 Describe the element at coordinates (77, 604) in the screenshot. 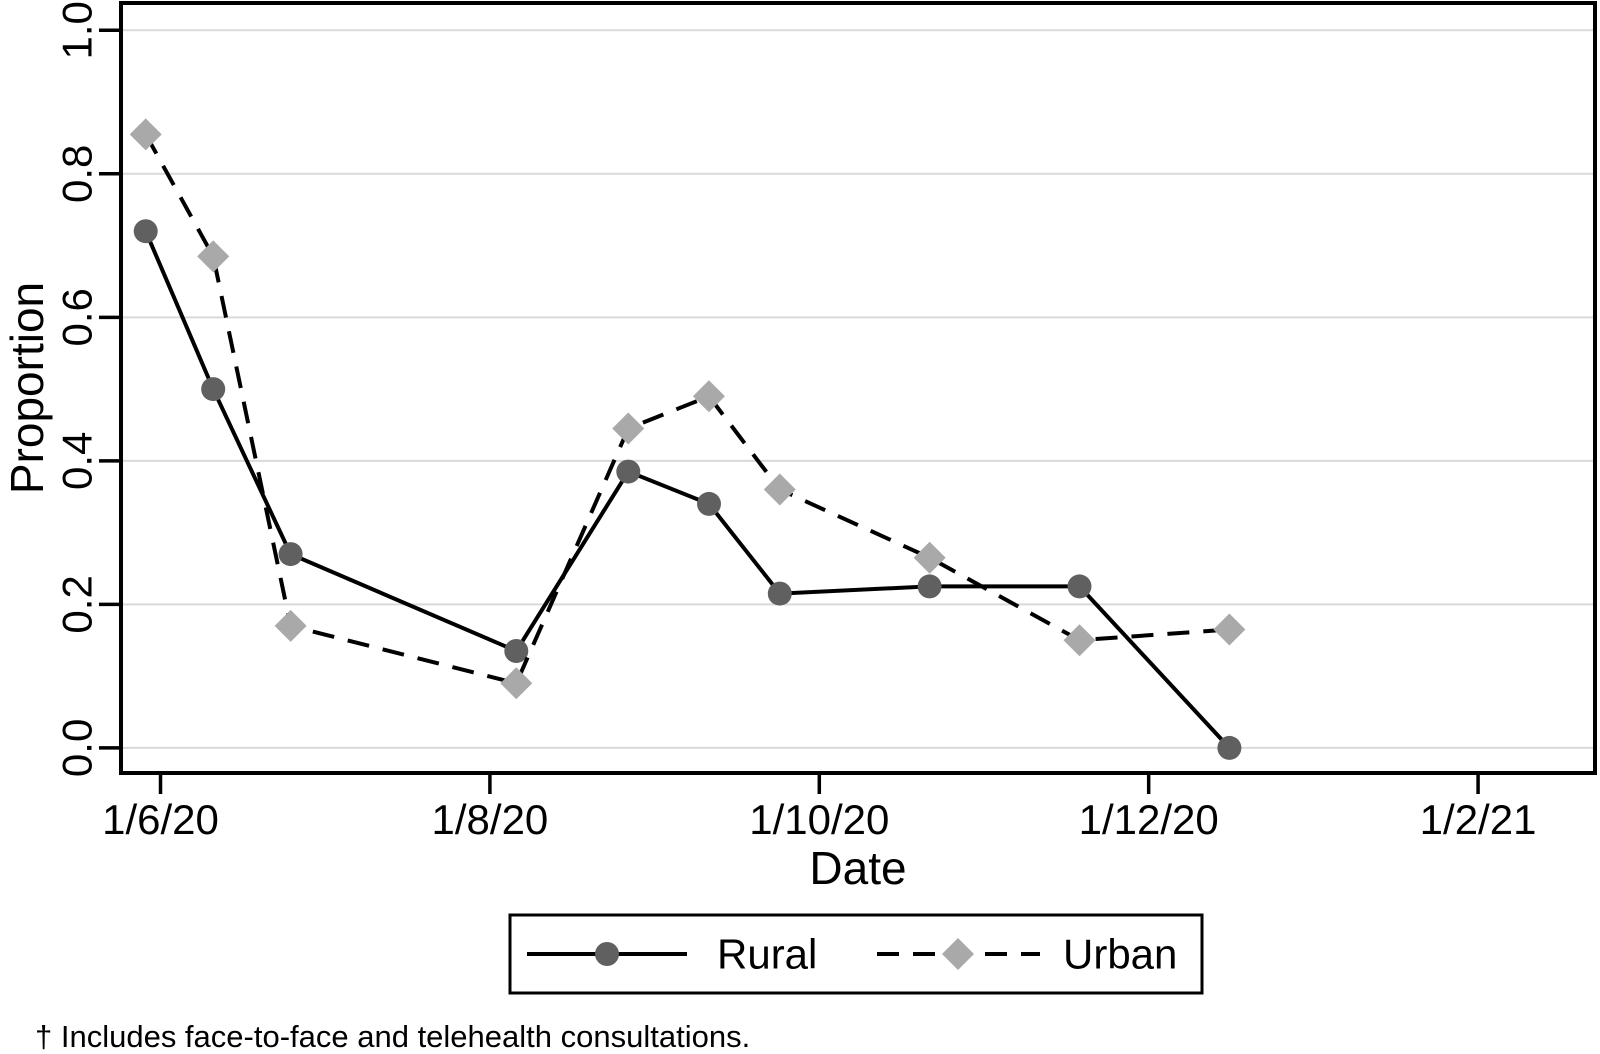

I see `y-tick-label: 0.2` at that location.